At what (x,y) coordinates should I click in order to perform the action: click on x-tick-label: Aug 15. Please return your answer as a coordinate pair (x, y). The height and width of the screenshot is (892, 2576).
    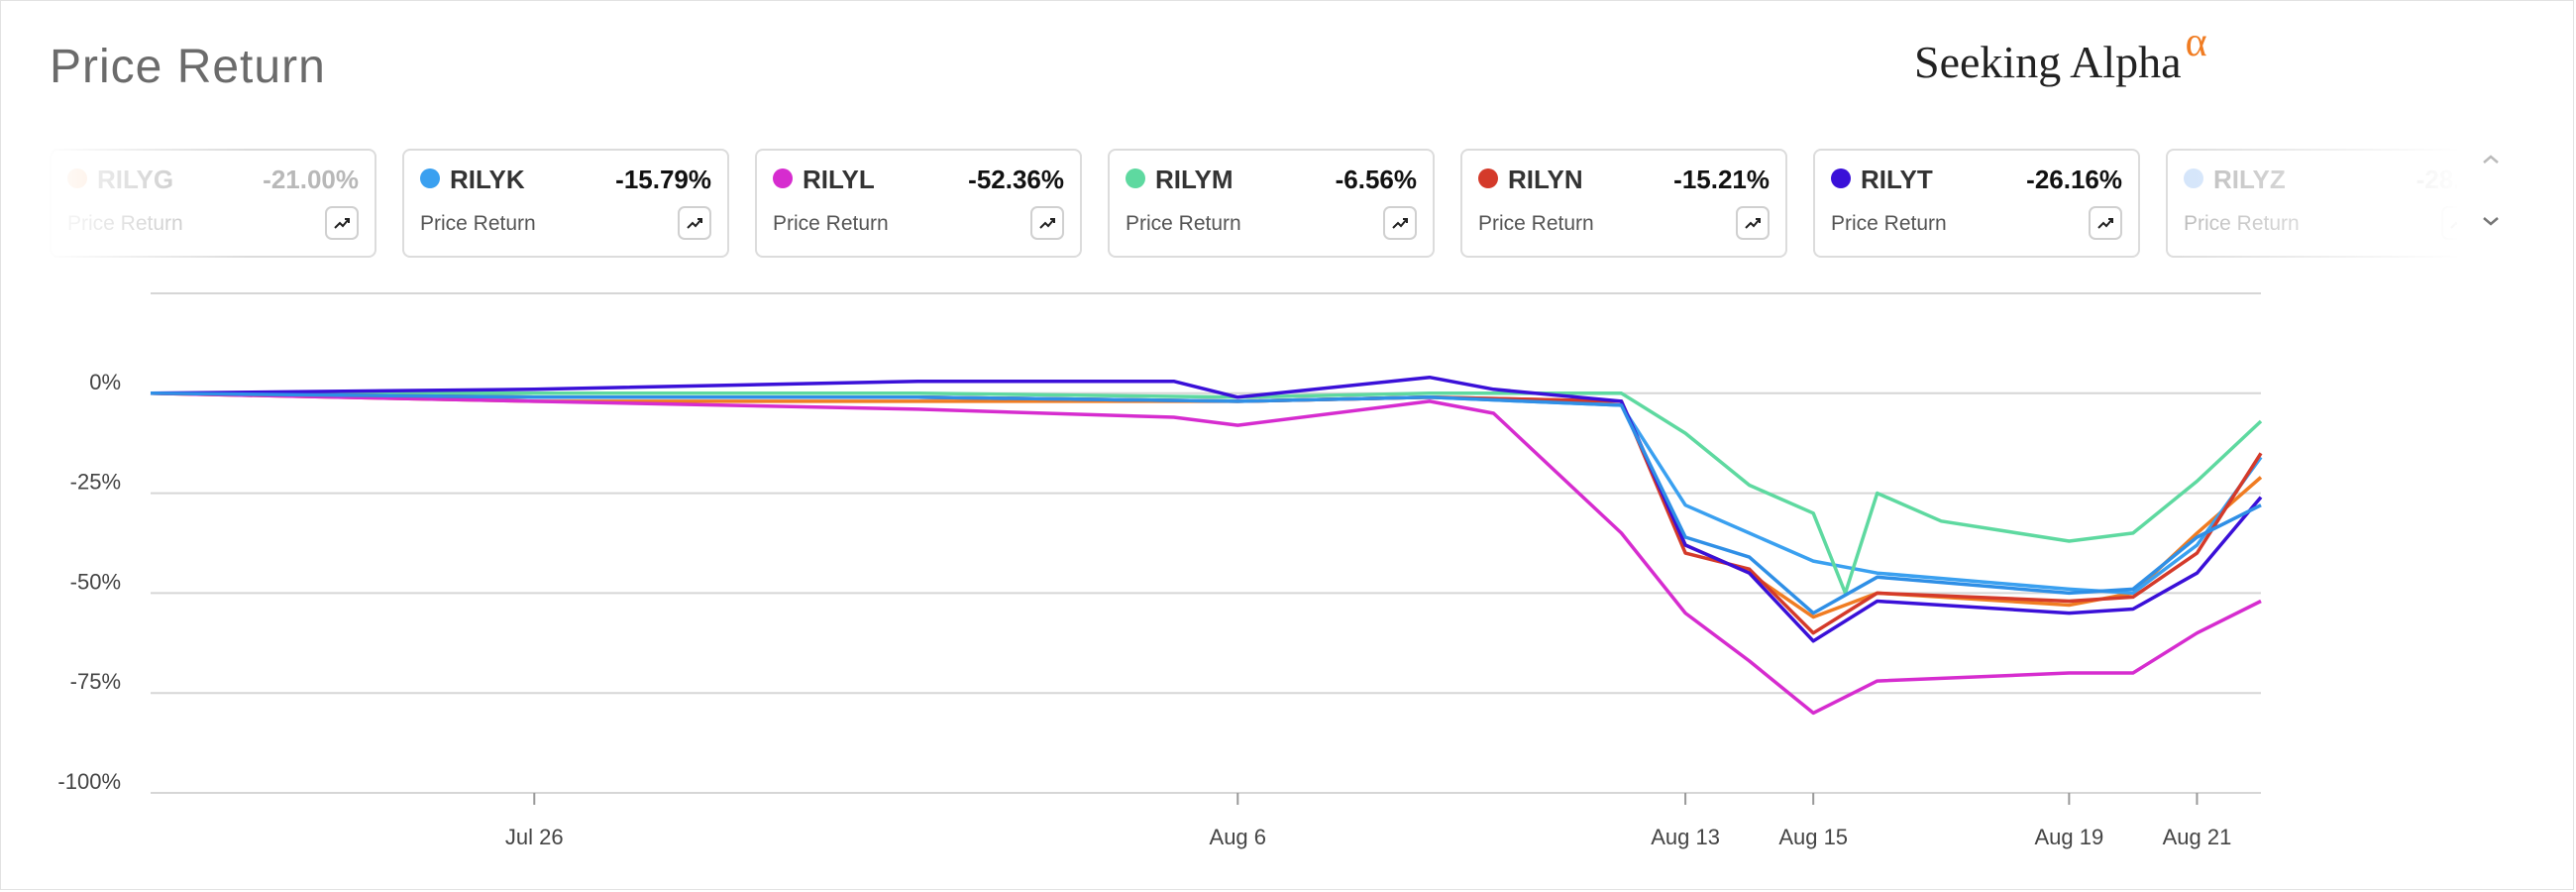
    Looking at the image, I should click on (1813, 837).